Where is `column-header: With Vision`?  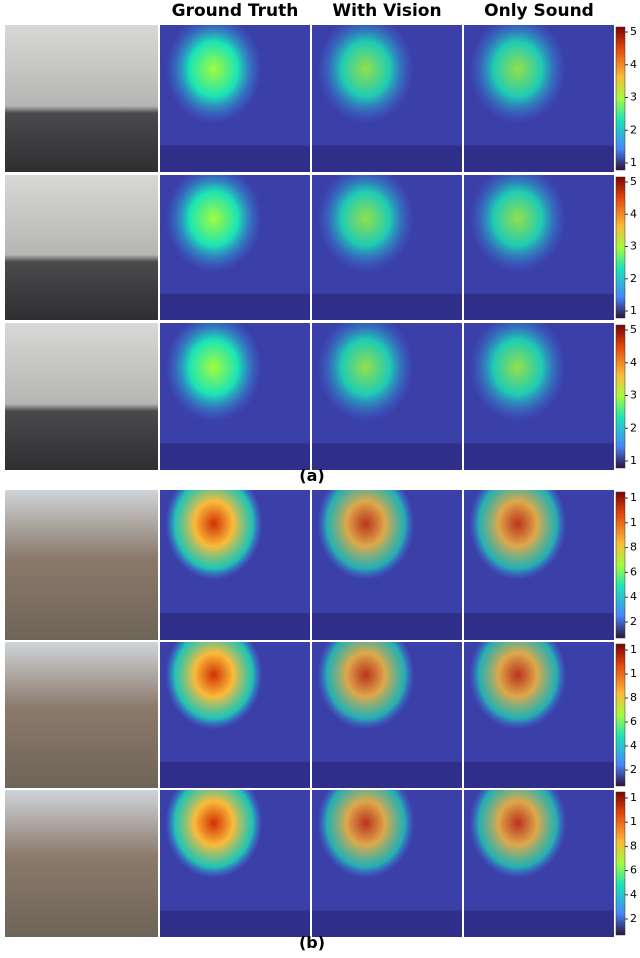 column-header: With Vision is located at coordinates (386, 11).